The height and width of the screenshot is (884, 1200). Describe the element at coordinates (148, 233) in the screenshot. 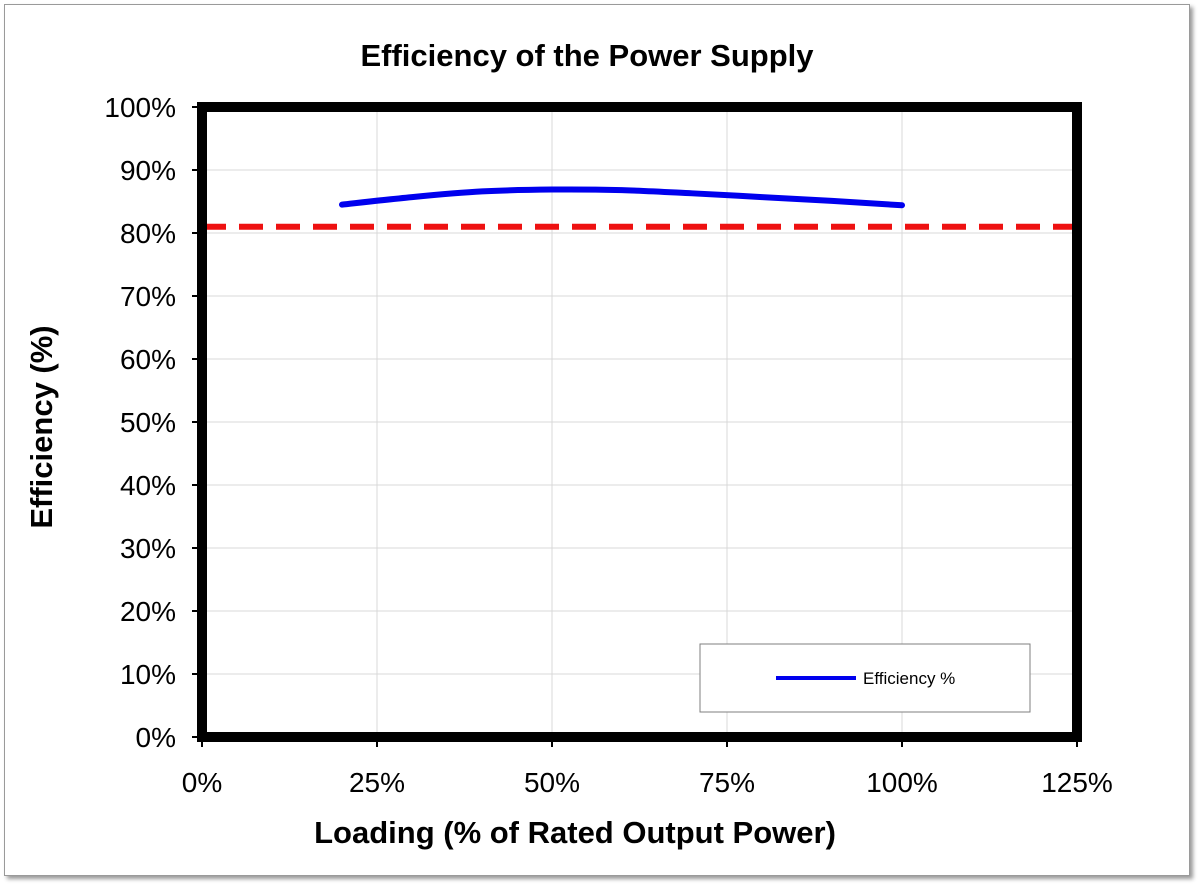

I see `y-tick-label: 80%` at that location.